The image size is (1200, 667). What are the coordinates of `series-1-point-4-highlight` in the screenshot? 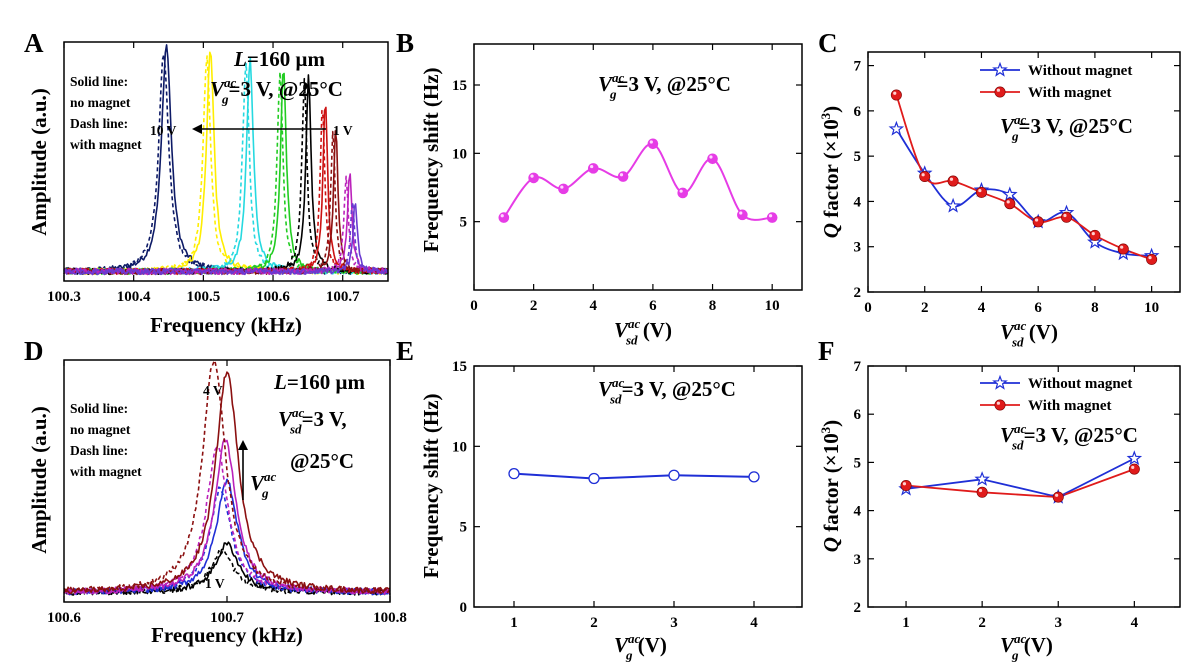 It's located at (1008, 202).